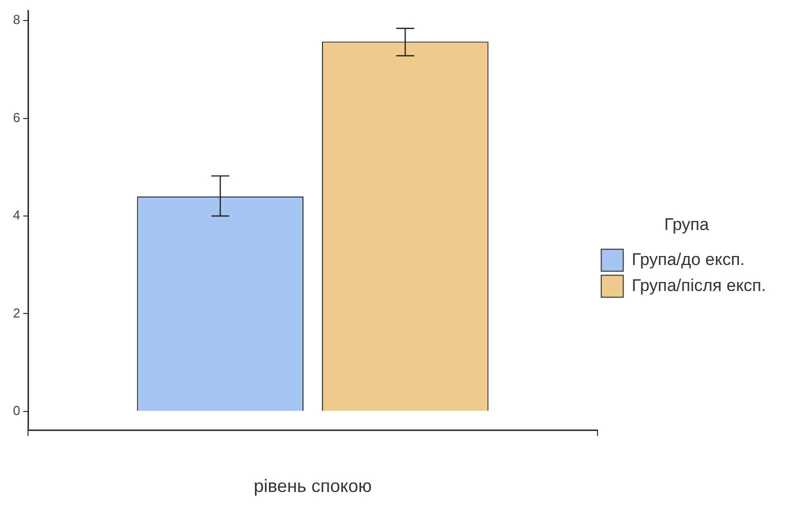 This screenshot has width=796, height=508. Describe the element at coordinates (699, 285) in the screenshot. I see `legend-label: Група/після експ.` at that location.